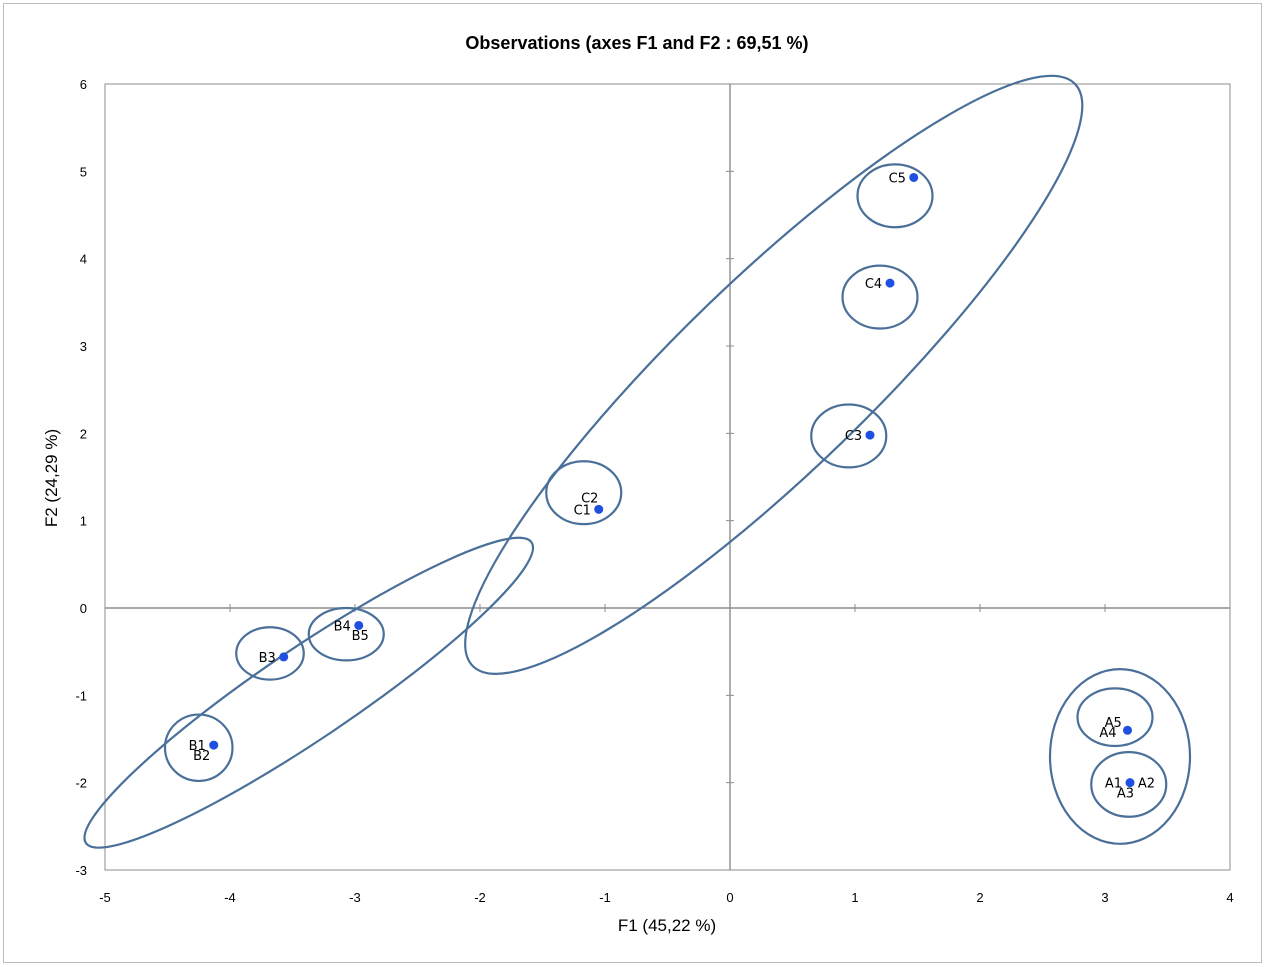 The height and width of the screenshot is (967, 1266). What do you see at coordinates (201, 756) in the screenshot?
I see `point-label: B2` at bounding box center [201, 756].